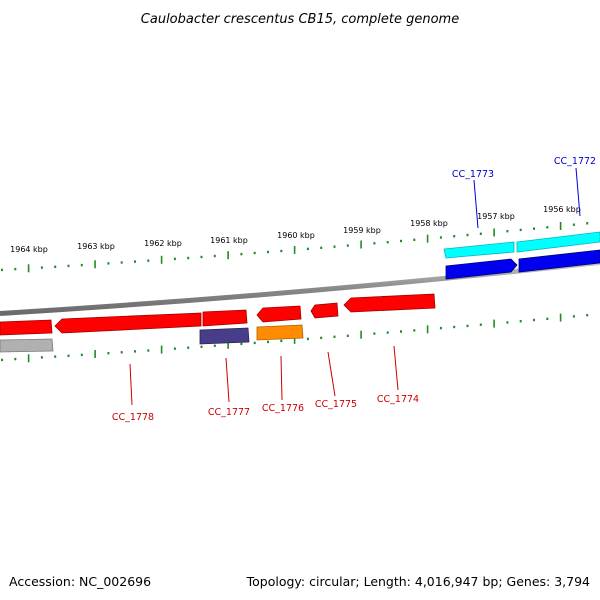 The height and width of the screenshot is (600, 600). I want to click on gene-label-forward: CC_1772, so click(575, 161).